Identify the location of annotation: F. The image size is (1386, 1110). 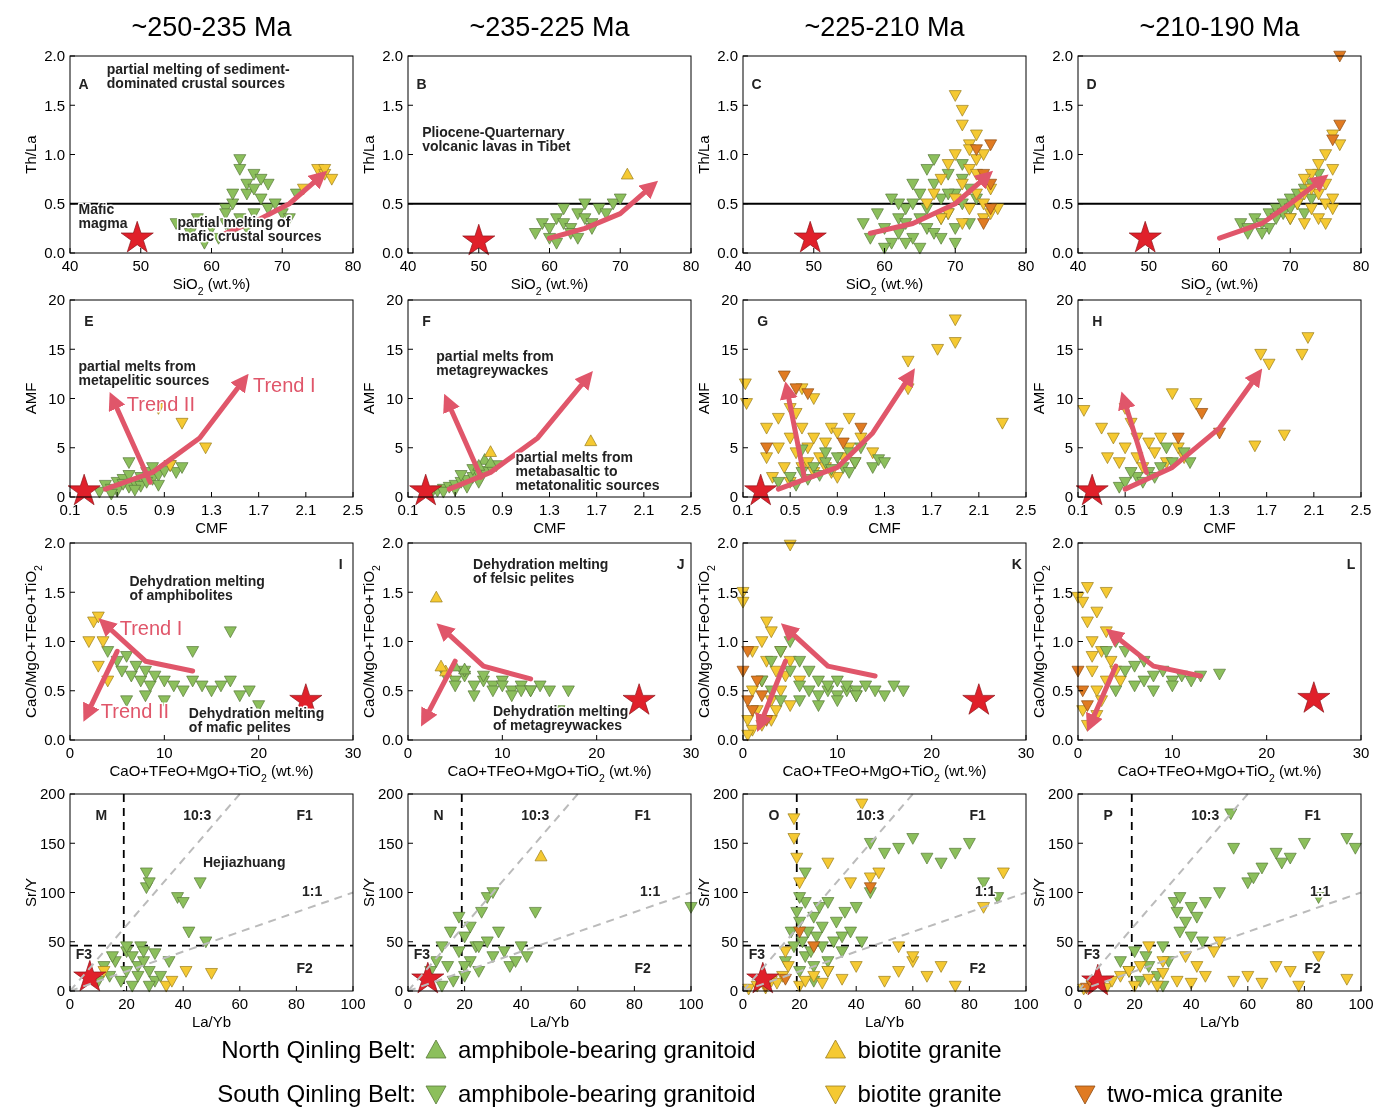
(427, 320).